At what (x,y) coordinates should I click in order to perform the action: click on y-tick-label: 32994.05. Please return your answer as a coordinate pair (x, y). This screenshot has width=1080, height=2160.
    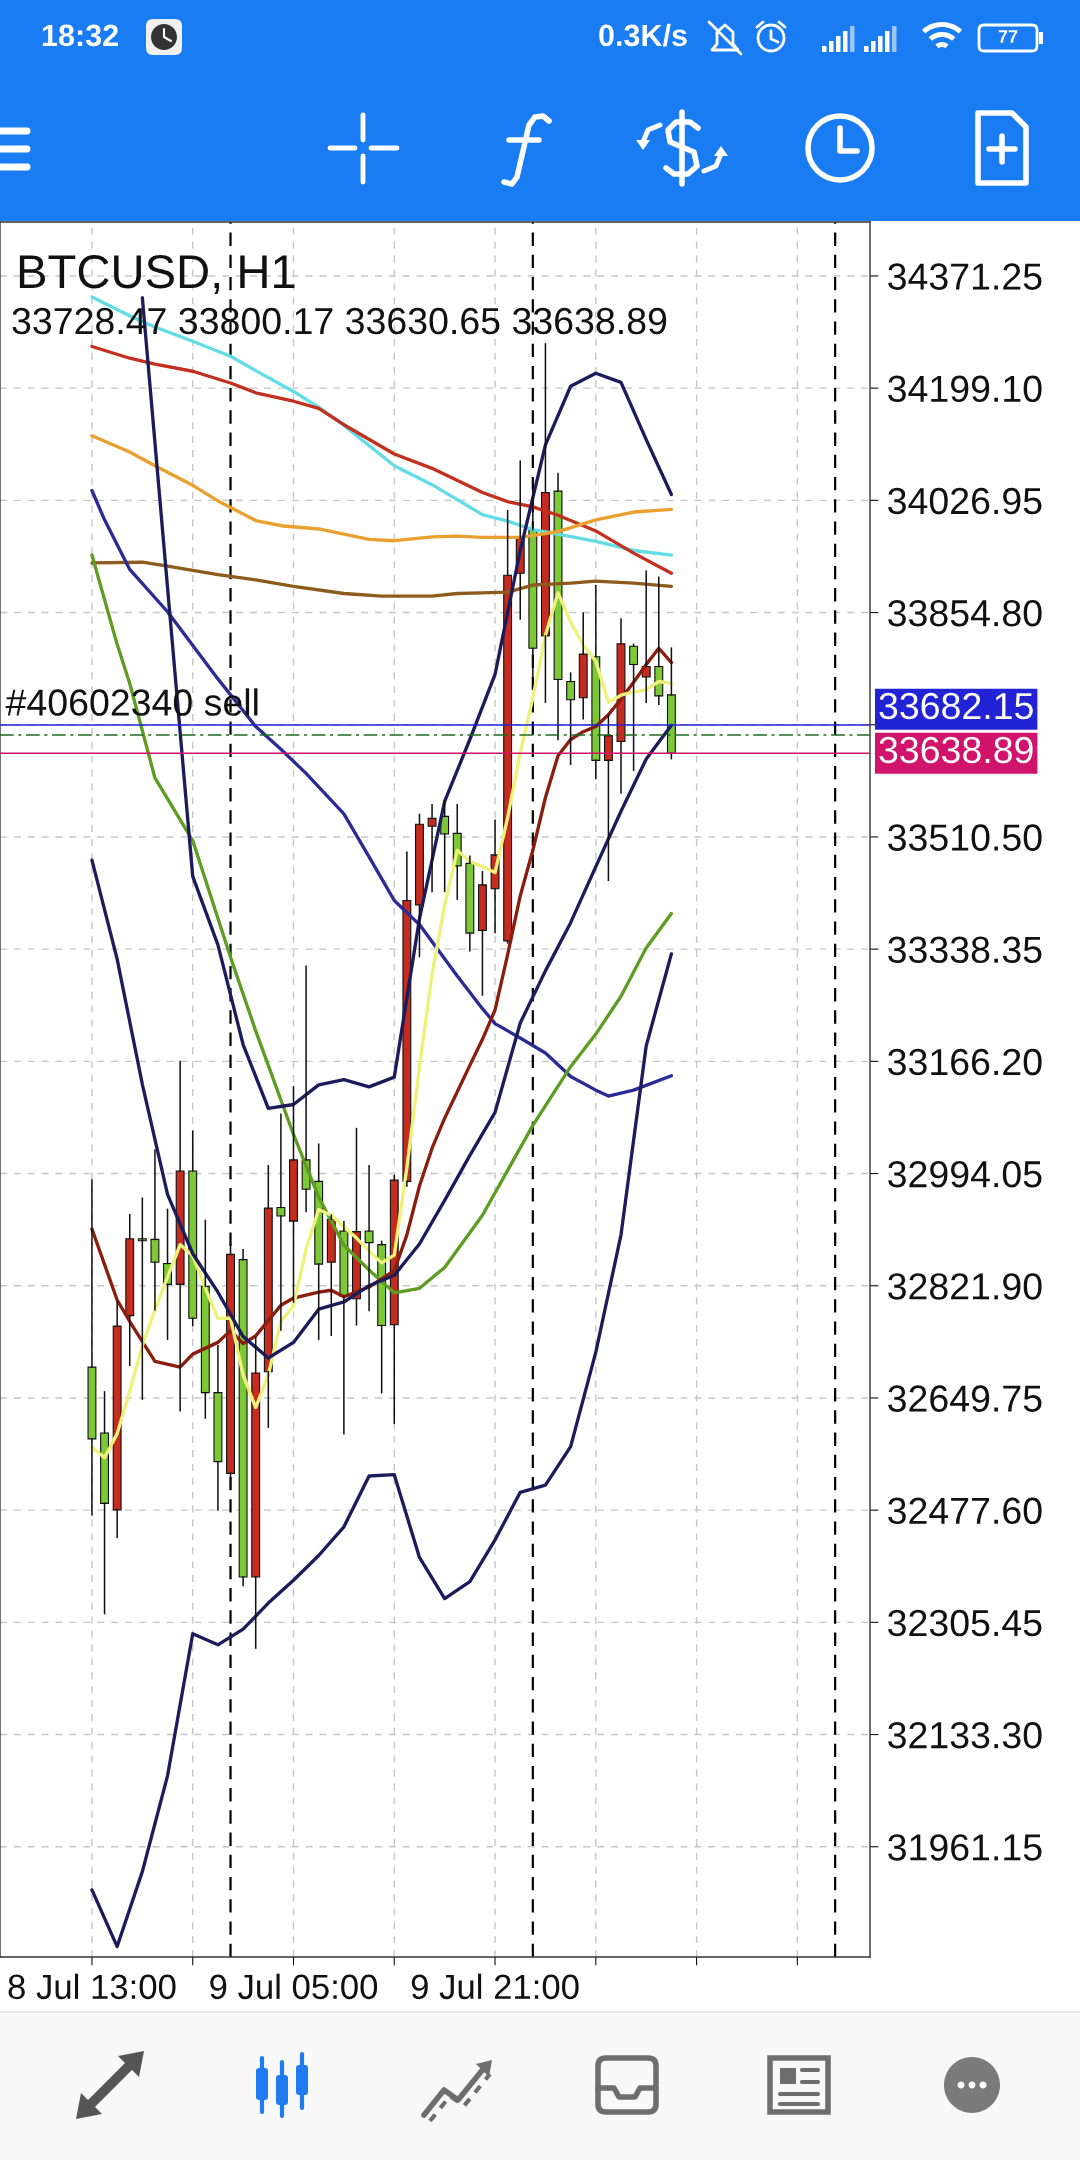
    Looking at the image, I should click on (965, 1174).